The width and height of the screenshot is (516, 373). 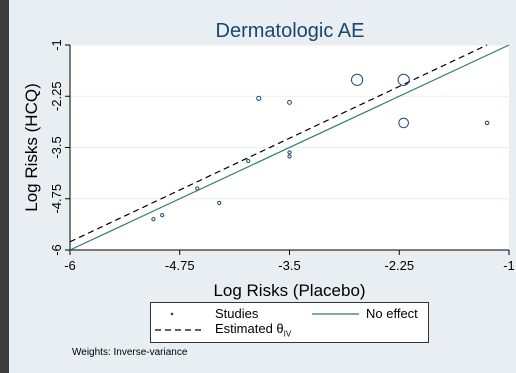 What do you see at coordinates (56, 250) in the screenshot?
I see `y-tick-label: -6` at bounding box center [56, 250].